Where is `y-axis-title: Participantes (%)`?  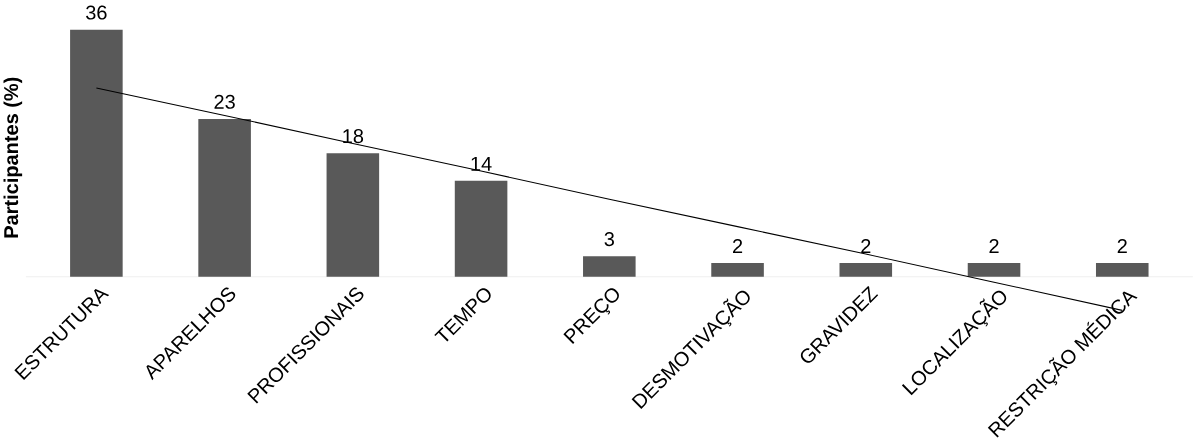 y-axis-title: Participantes (%) is located at coordinates (13, 157).